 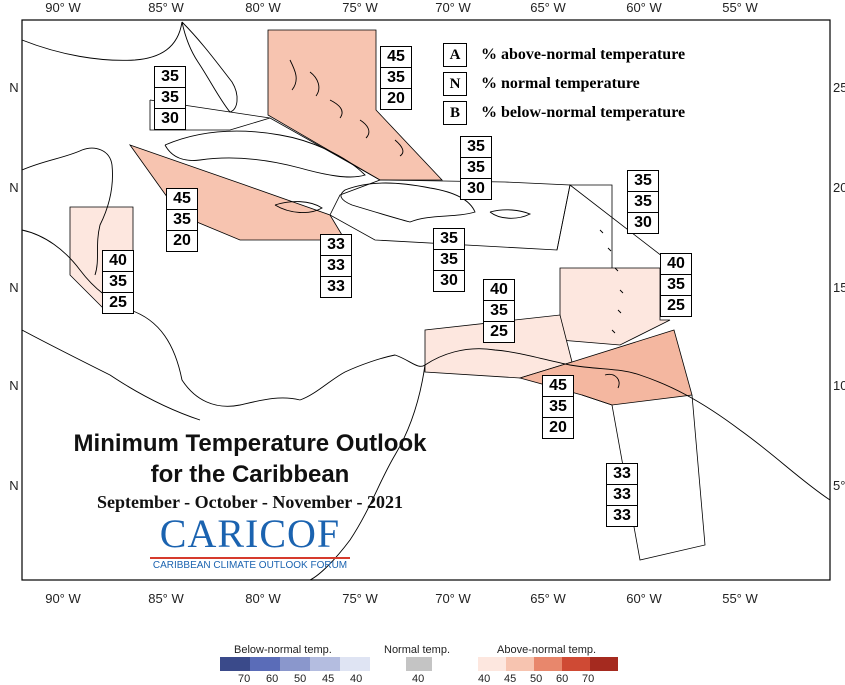 What do you see at coordinates (360, 7) in the screenshot?
I see `lon-tick-label-top: 75° W` at bounding box center [360, 7].